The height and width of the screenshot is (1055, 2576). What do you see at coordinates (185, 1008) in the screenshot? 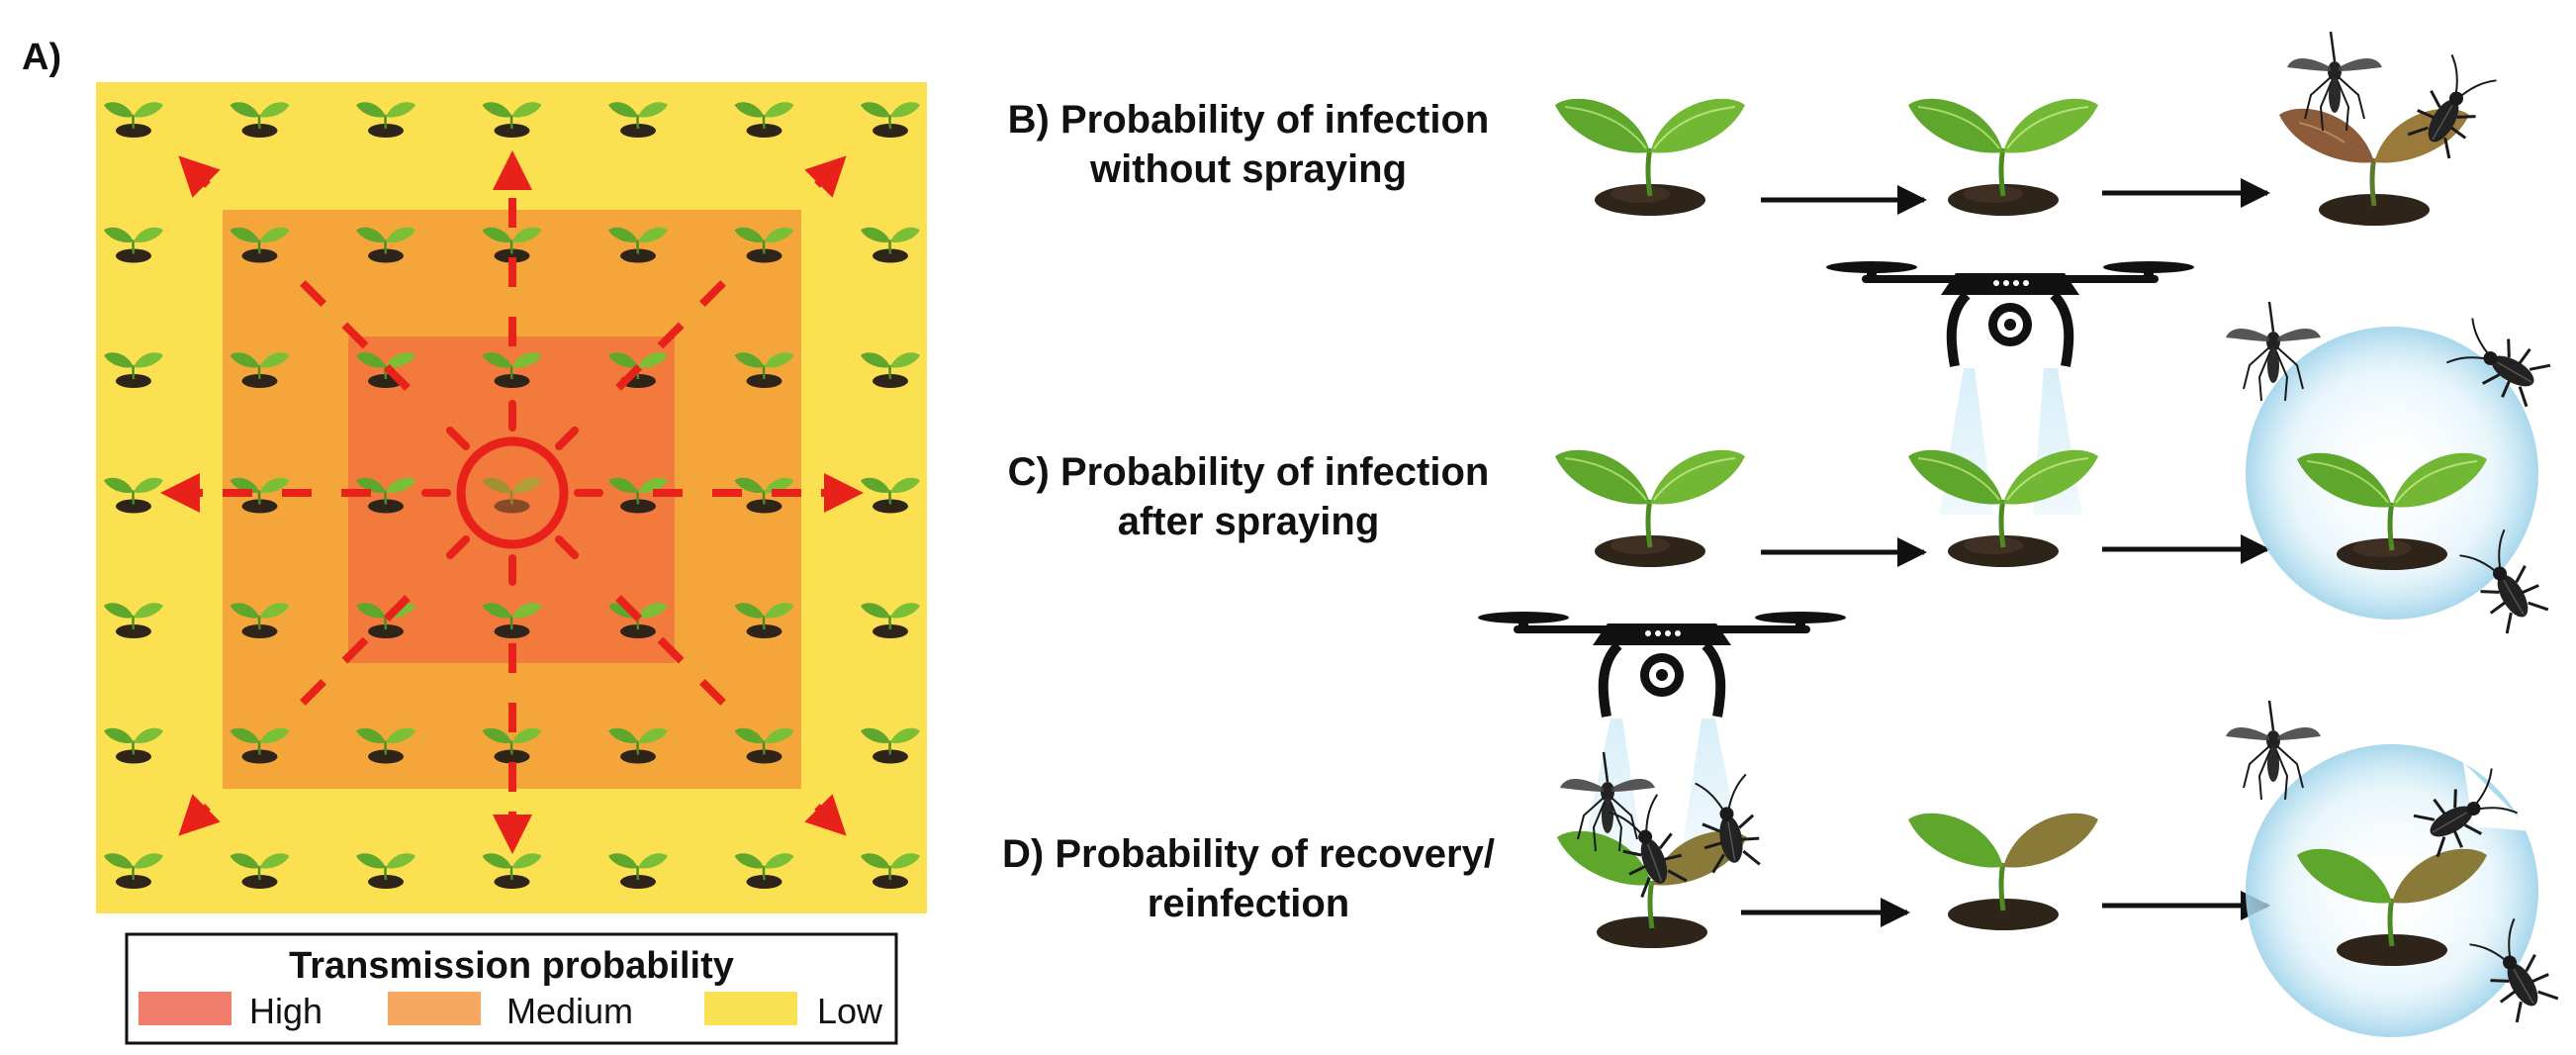
I see `legend-swatch-high` at bounding box center [185, 1008].